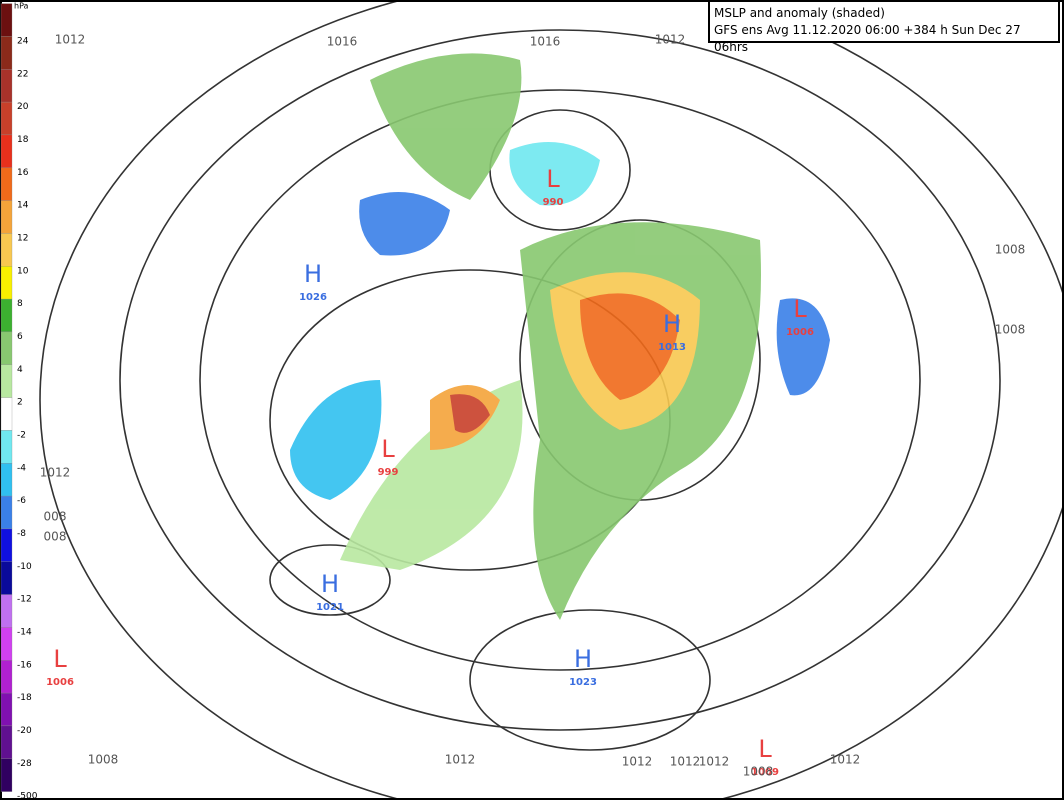 The image size is (1064, 800). Describe the element at coordinates (20, 403) in the screenshot. I see `colorbar-label: 2` at that location.